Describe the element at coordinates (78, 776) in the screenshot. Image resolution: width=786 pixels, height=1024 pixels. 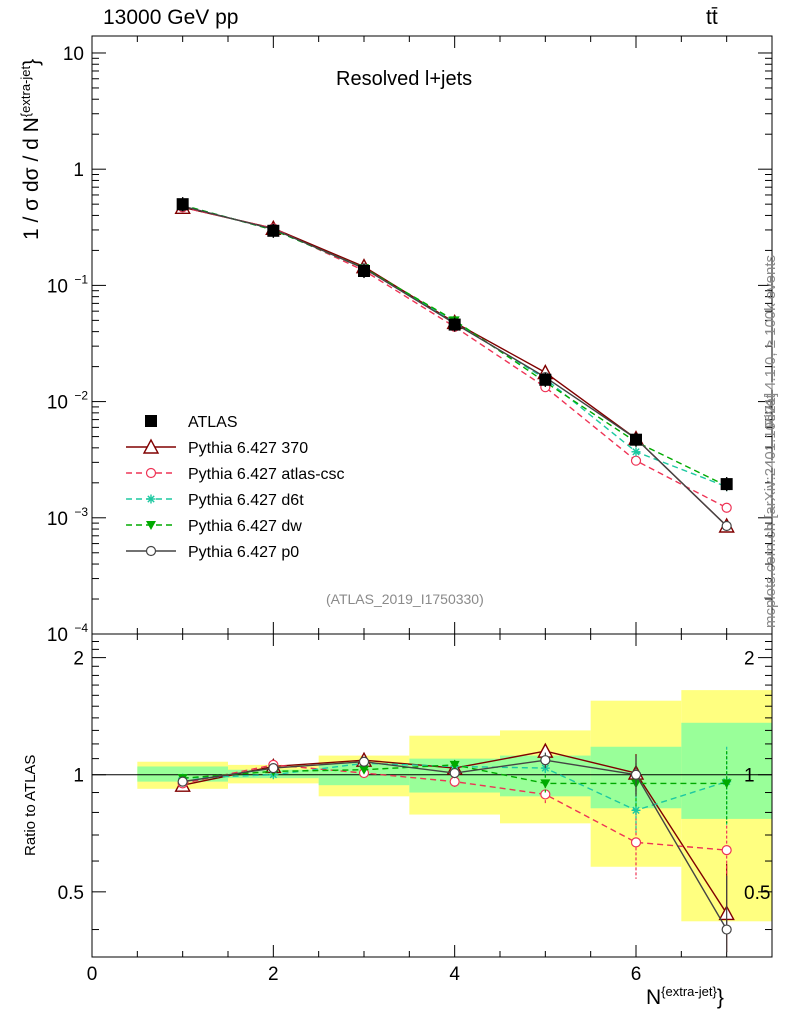
I see `ratio-tick-label-left: 1` at that location.